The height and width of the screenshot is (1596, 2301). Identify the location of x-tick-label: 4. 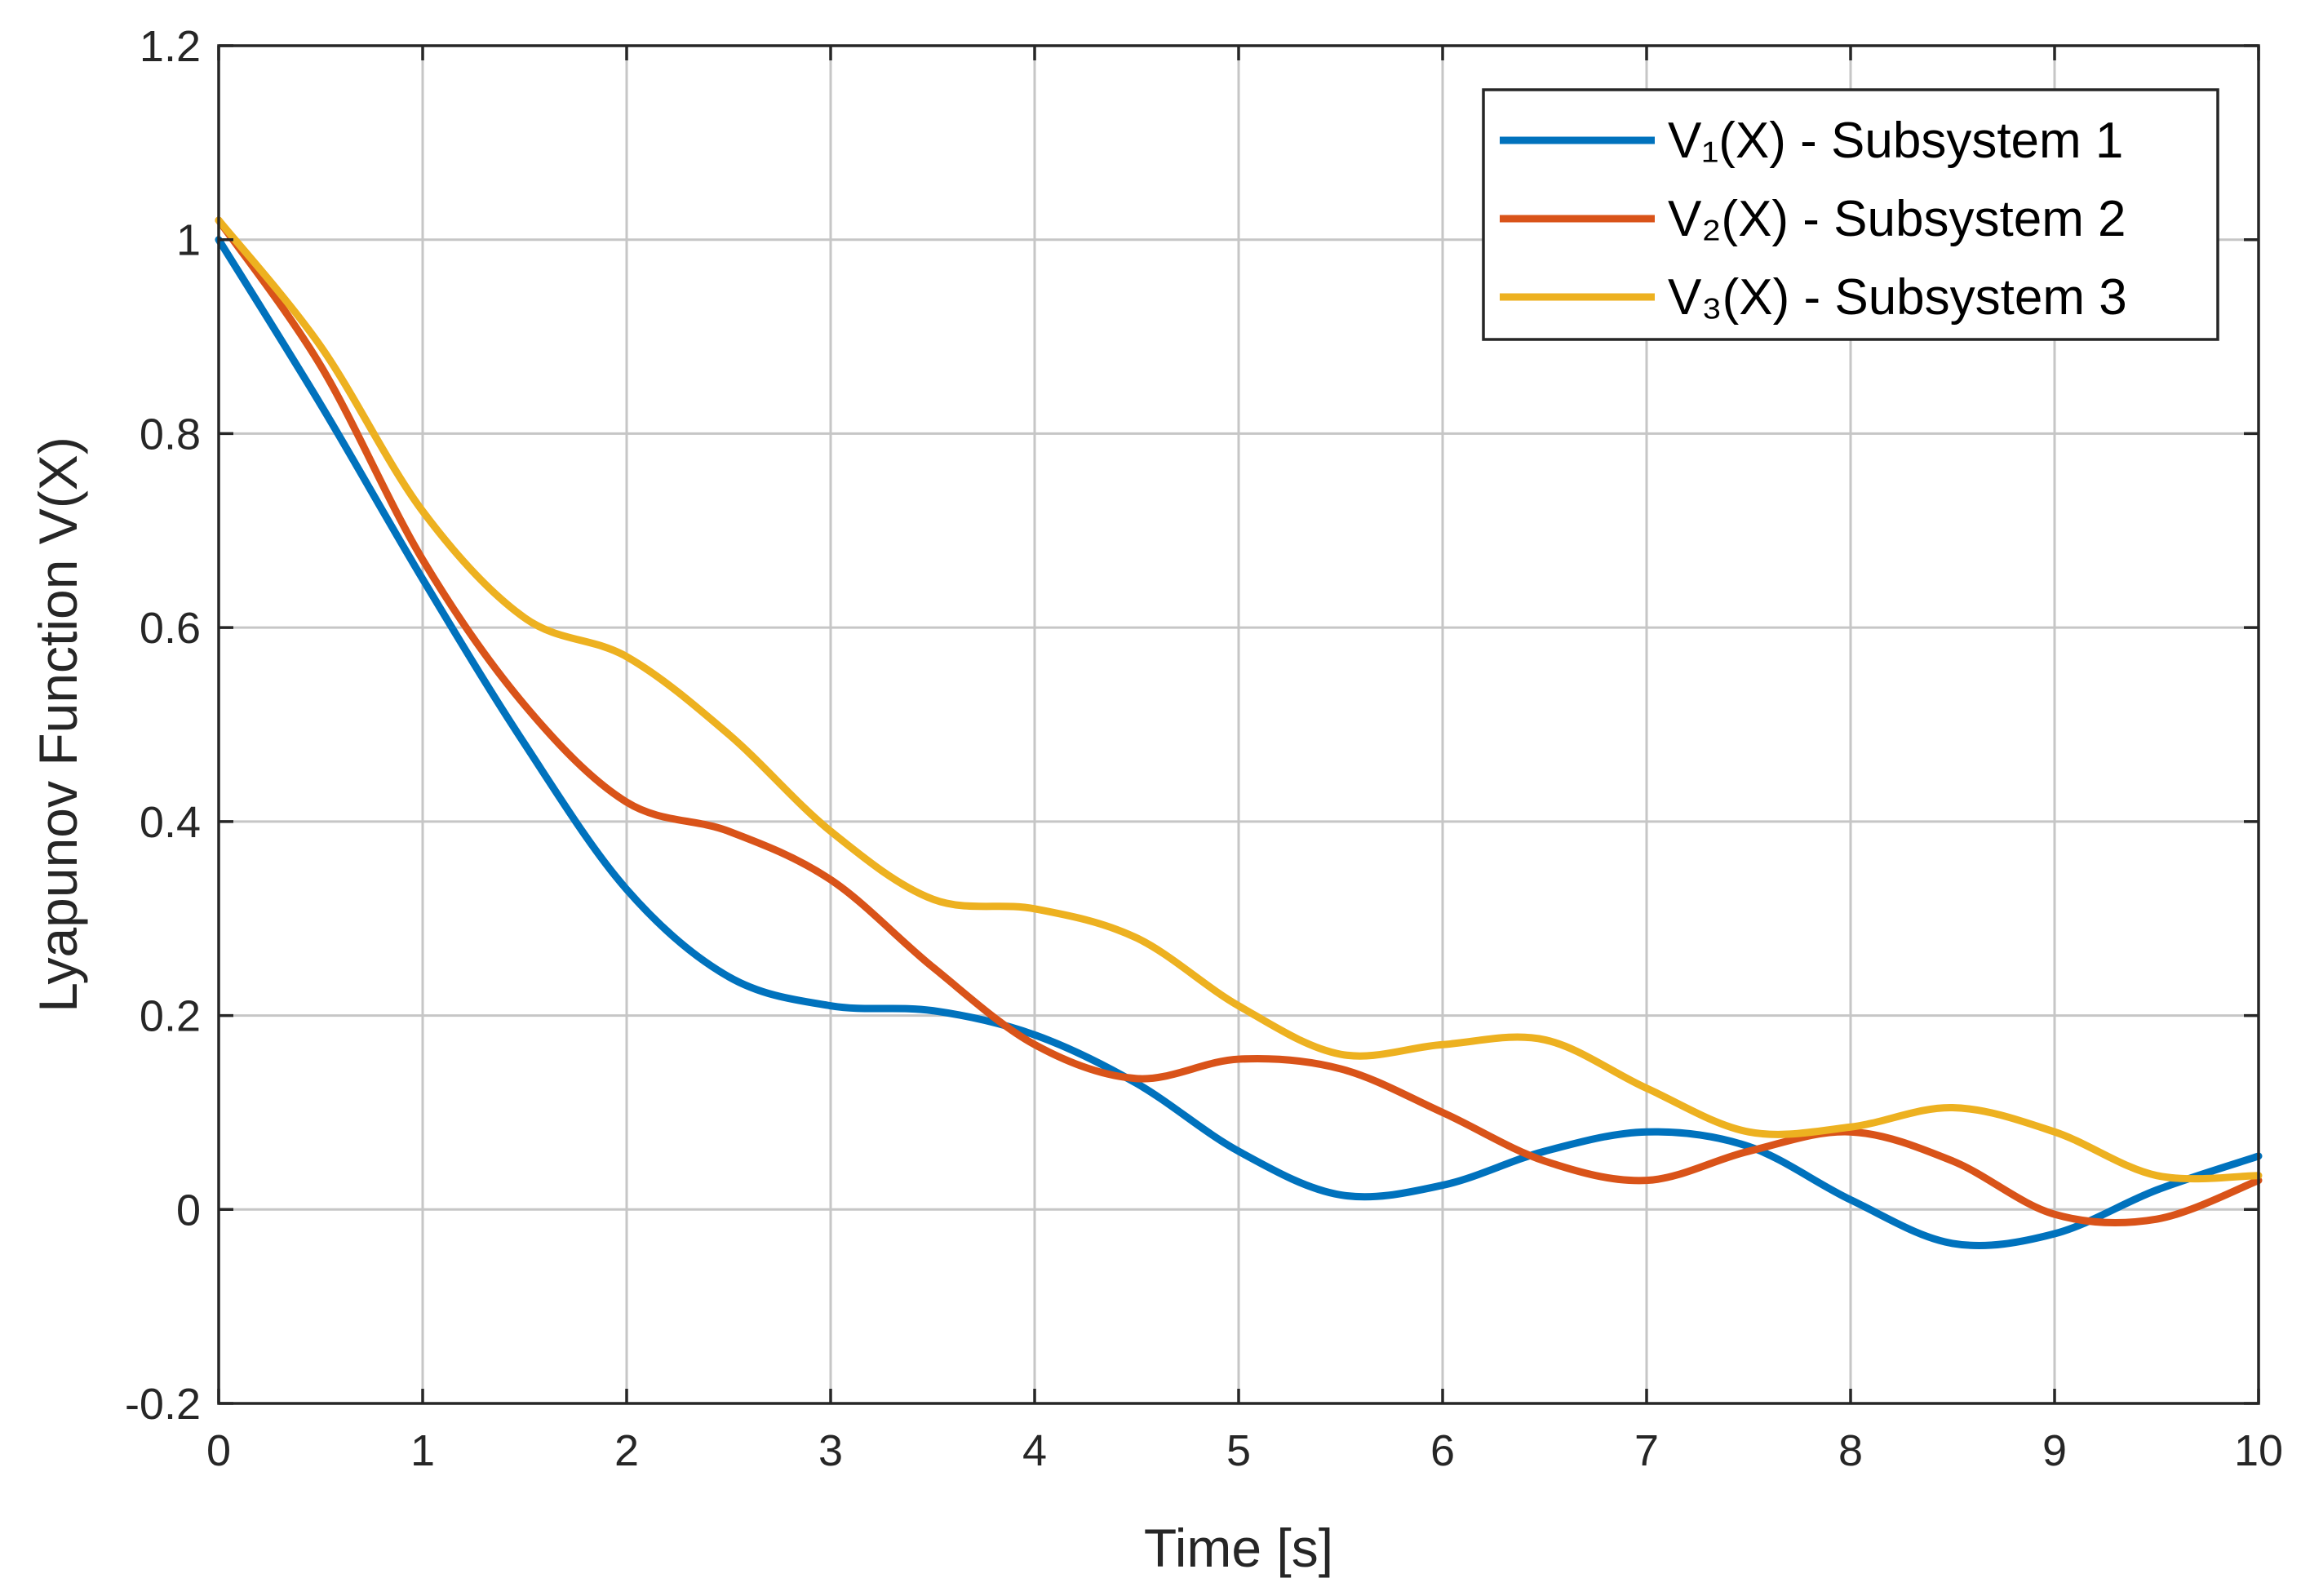
(1034, 1450).